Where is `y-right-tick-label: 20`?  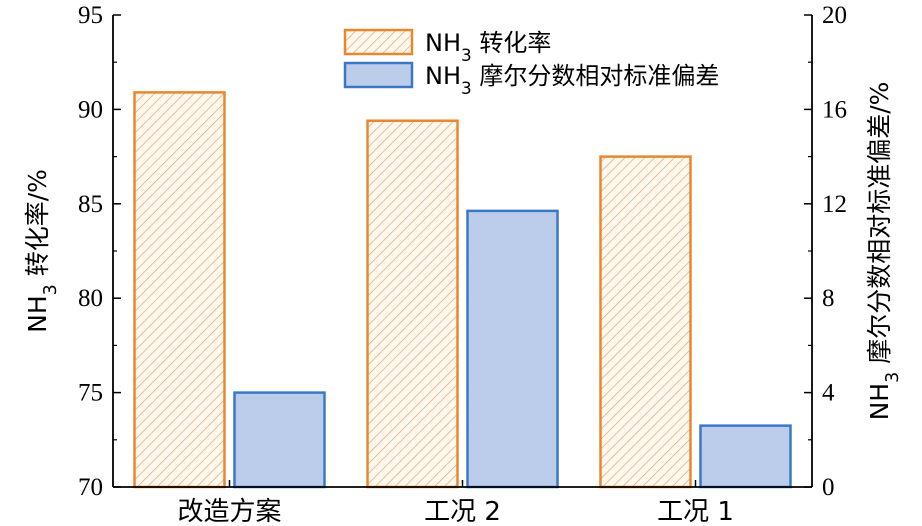 y-right-tick-label: 20 is located at coordinates (834, 15).